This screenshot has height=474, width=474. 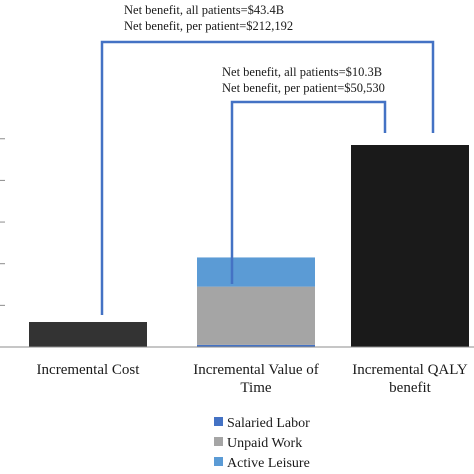 I want to click on category-label: benefit, so click(x=410, y=388).